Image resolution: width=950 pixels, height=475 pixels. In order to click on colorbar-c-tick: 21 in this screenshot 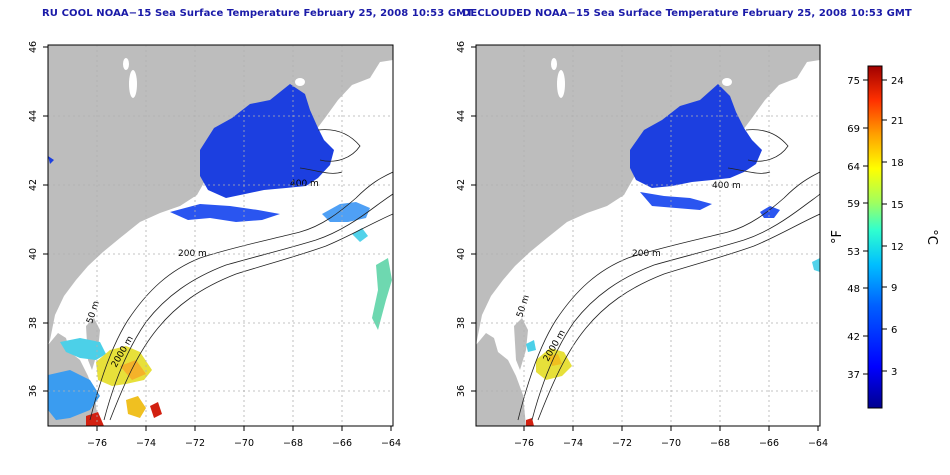, I will do `click(897, 121)`.